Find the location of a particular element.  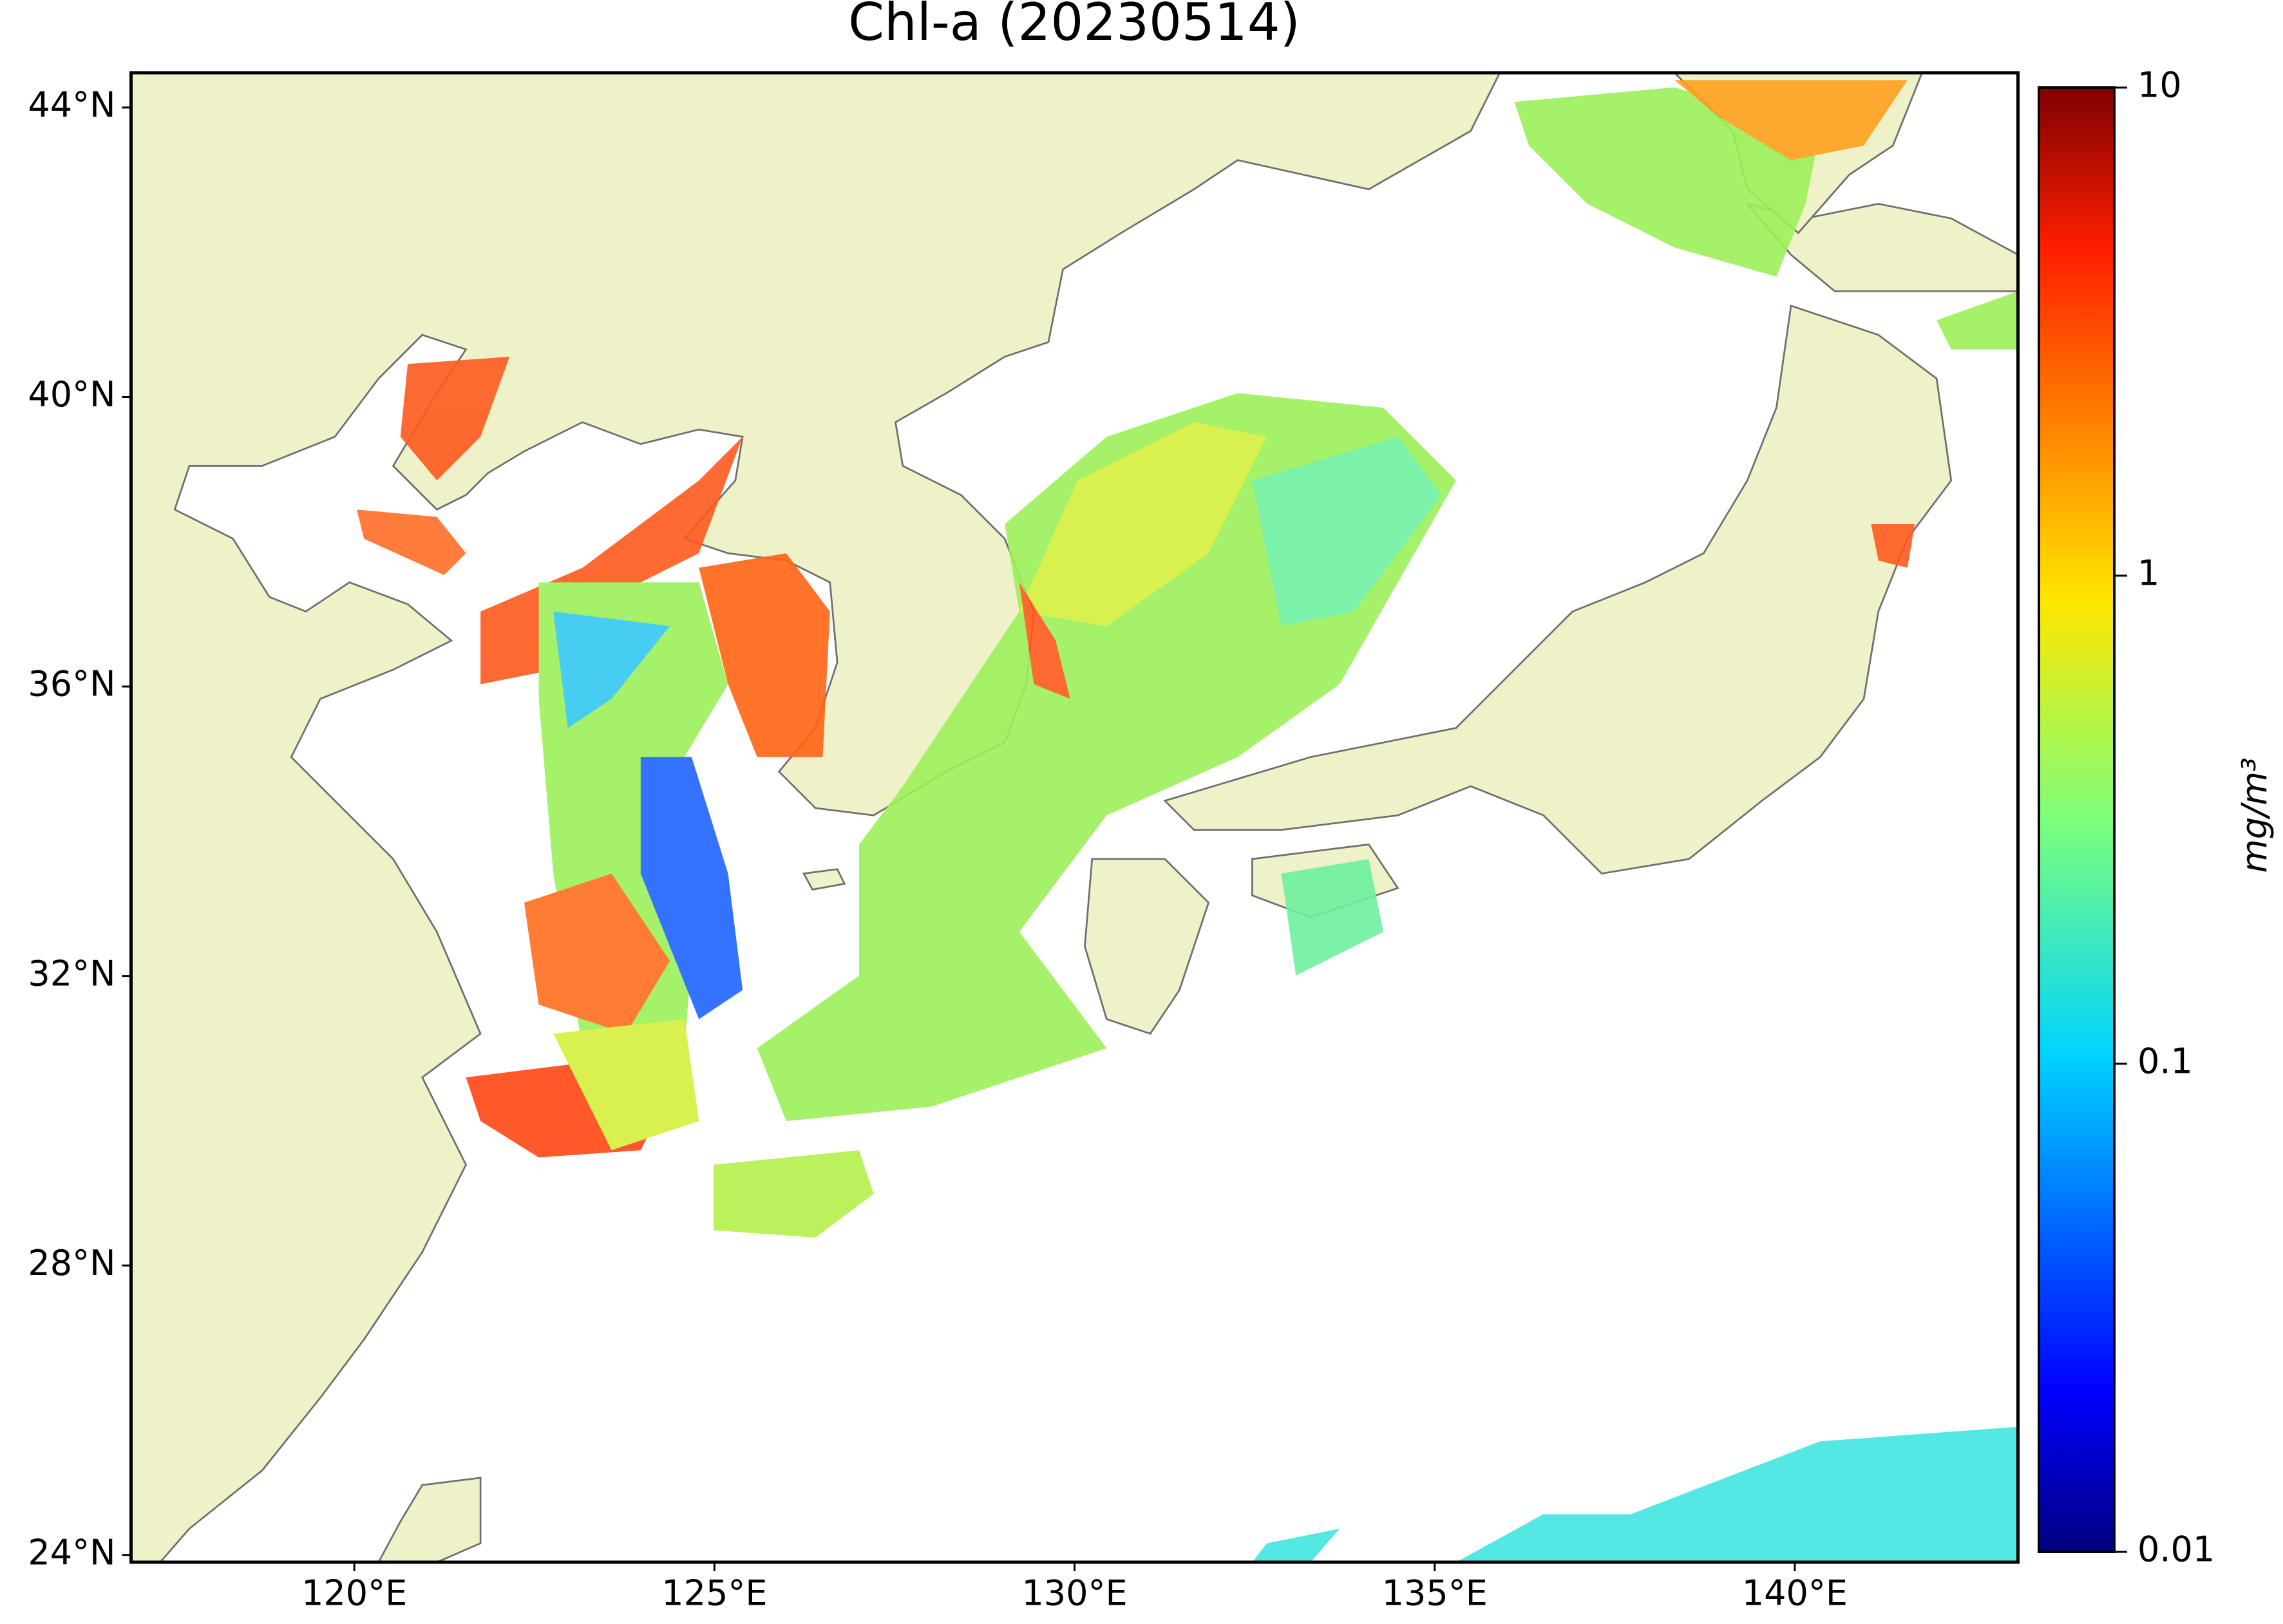

x-tick-label: 125°E is located at coordinates (714, 1593).